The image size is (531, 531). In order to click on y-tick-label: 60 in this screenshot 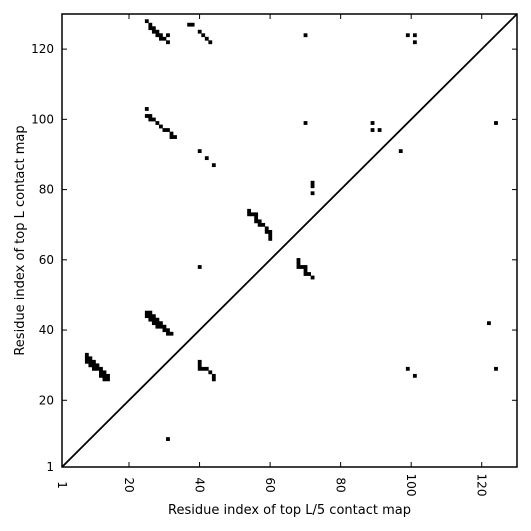, I will do `click(46, 260)`.